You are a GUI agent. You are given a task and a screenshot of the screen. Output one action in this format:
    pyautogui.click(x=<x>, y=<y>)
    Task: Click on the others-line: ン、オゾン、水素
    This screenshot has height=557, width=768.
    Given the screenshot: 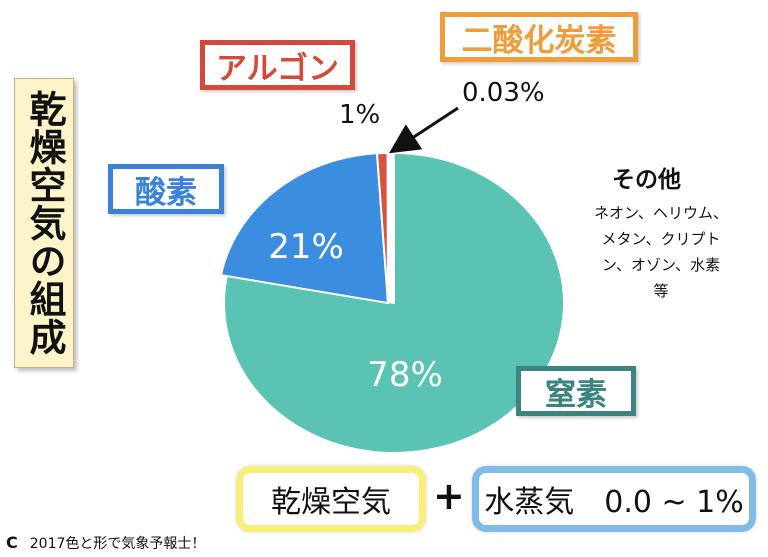 What is the action you would take?
    pyautogui.click(x=661, y=265)
    